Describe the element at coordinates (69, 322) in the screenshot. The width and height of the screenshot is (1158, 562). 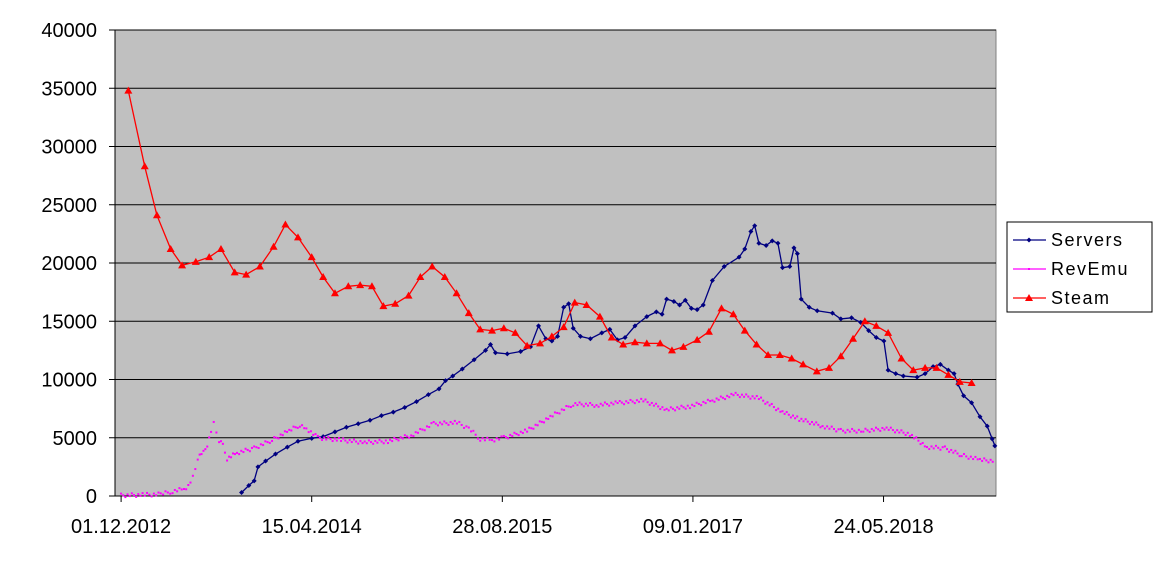
I see `y-tick-label: 15000` at that location.